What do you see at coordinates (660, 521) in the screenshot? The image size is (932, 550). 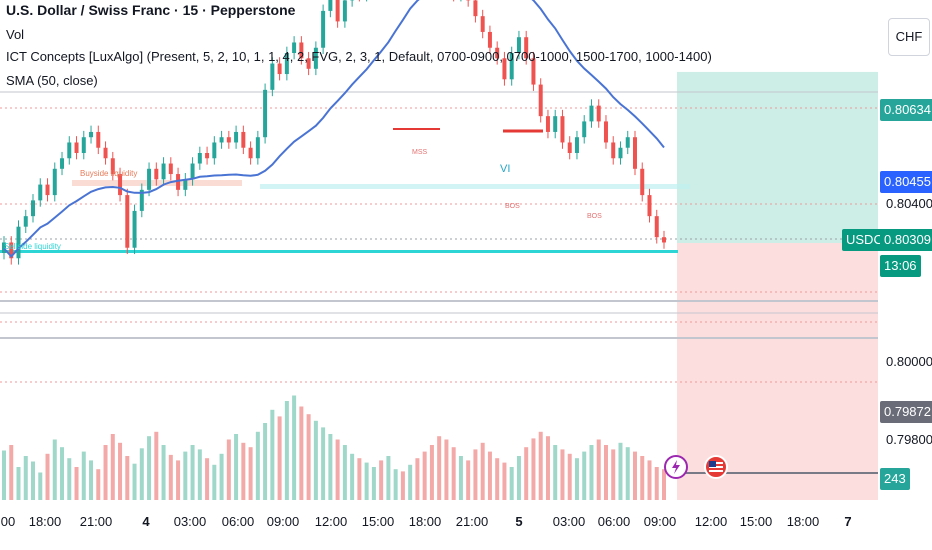 I see `time-label: 09:00` at bounding box center [660, 521].